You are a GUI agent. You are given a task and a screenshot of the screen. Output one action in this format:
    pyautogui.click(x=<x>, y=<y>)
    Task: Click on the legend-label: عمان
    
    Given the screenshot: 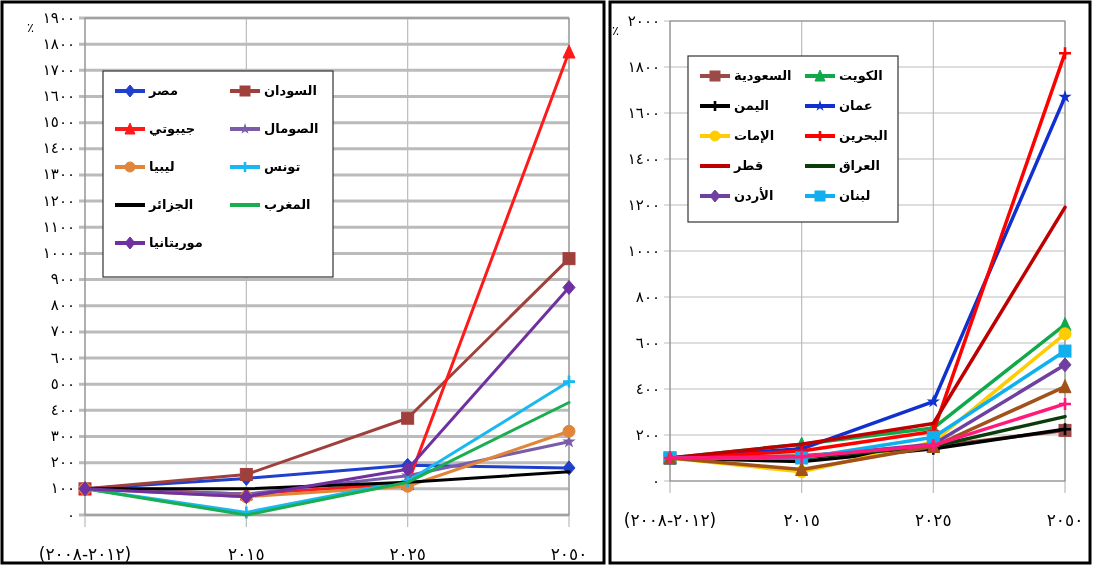 What is the action you would take?
    pyautogui.click(x=856, y=105)
    